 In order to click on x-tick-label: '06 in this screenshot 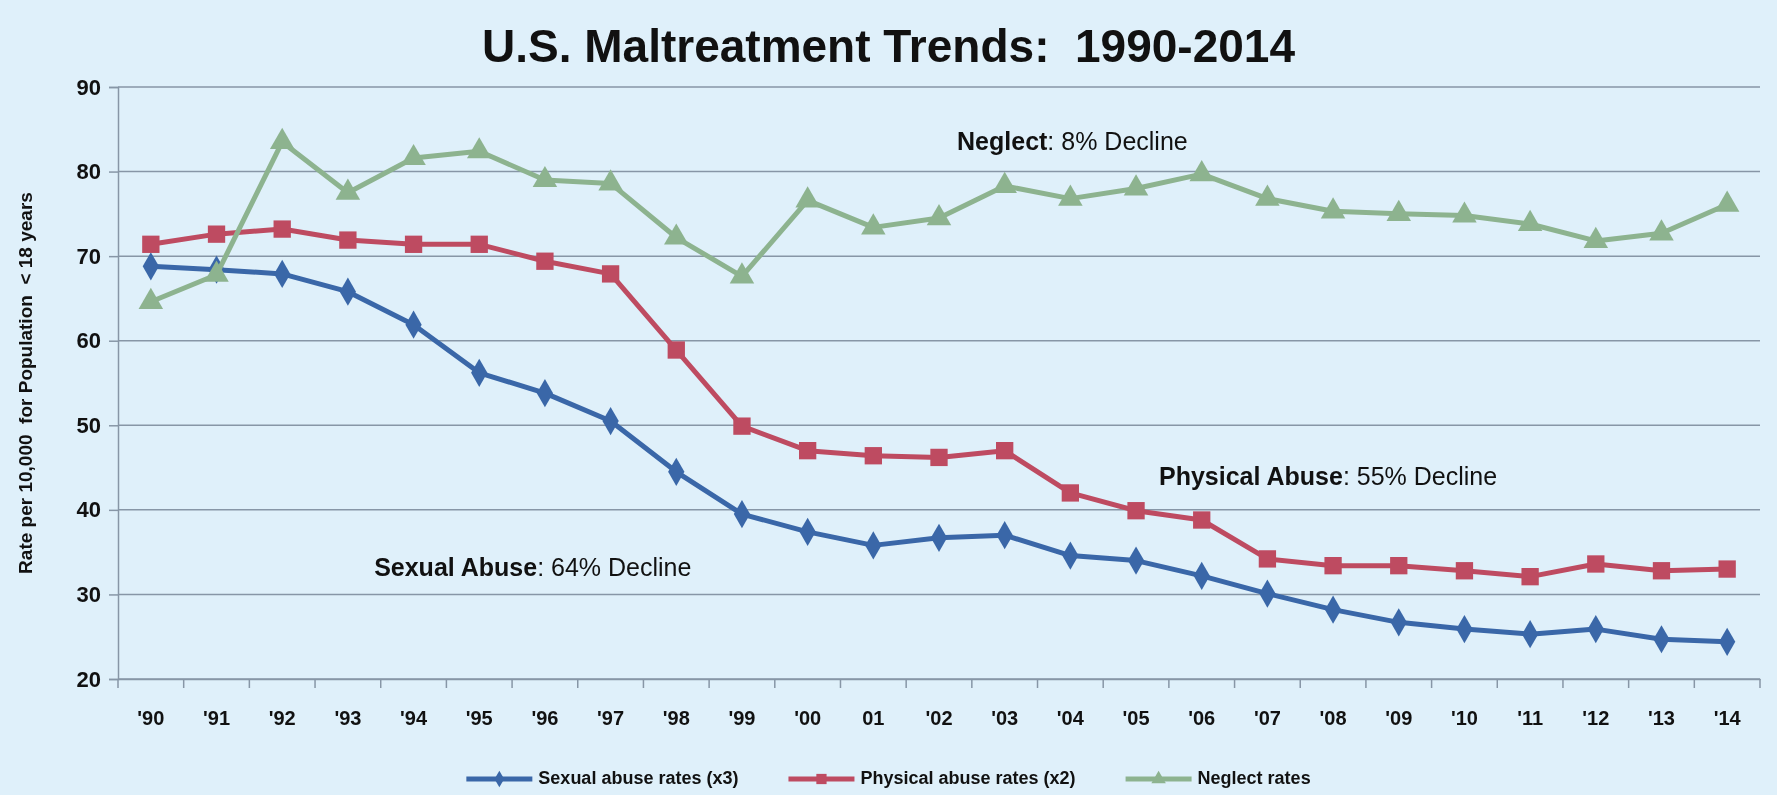, I will do `click(1202, 718)`.